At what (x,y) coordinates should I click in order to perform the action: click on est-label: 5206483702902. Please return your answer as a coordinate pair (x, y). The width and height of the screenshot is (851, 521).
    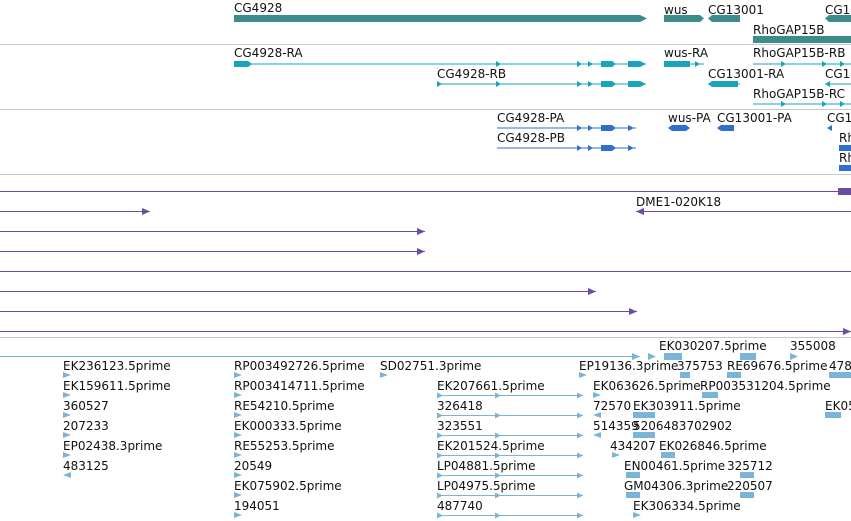
    Looking at the image, I should click on (682, 426).